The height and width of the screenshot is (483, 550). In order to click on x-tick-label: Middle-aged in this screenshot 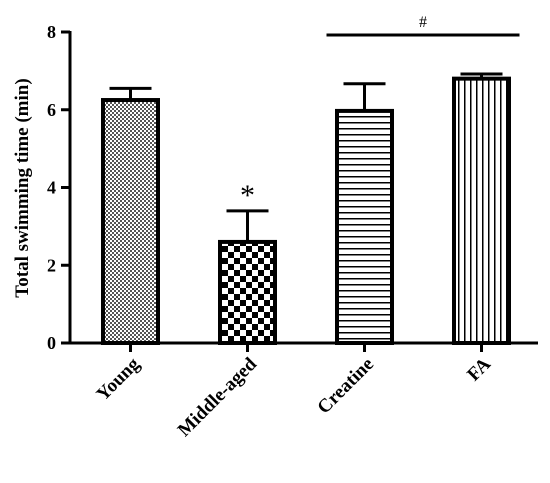, I will do `click(218, 397)`.